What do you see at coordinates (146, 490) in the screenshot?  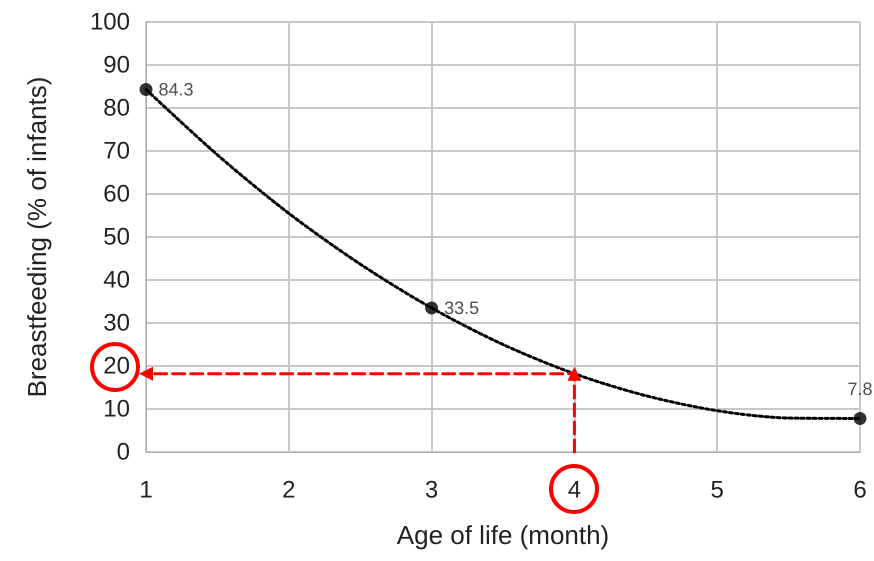 I see `x-tick-label: 1` at bounding box center [146, 490].